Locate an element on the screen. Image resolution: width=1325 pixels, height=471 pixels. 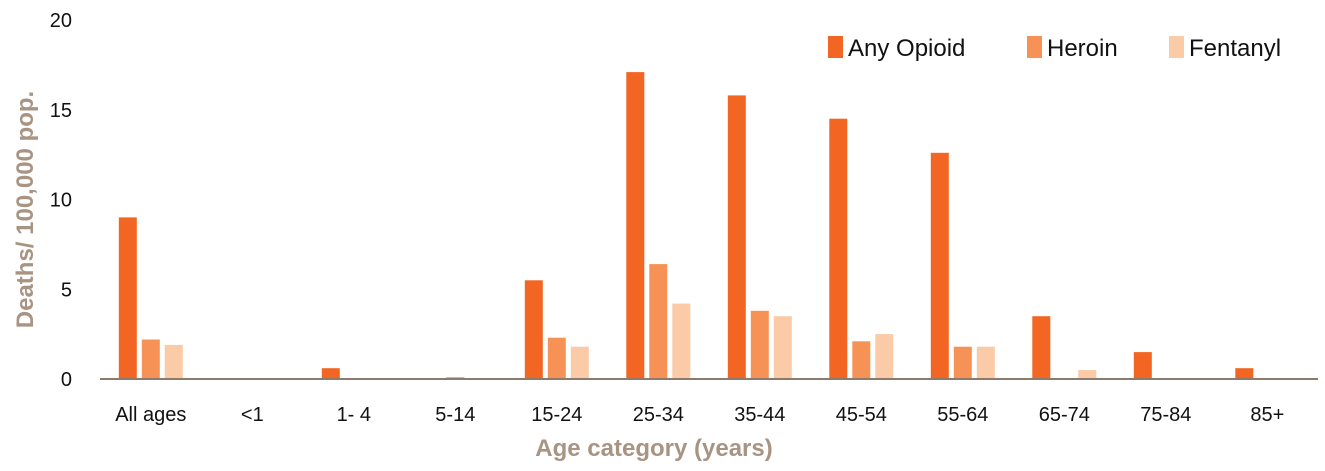
y-tick-label: 10 is located at coordinates (61, 201).